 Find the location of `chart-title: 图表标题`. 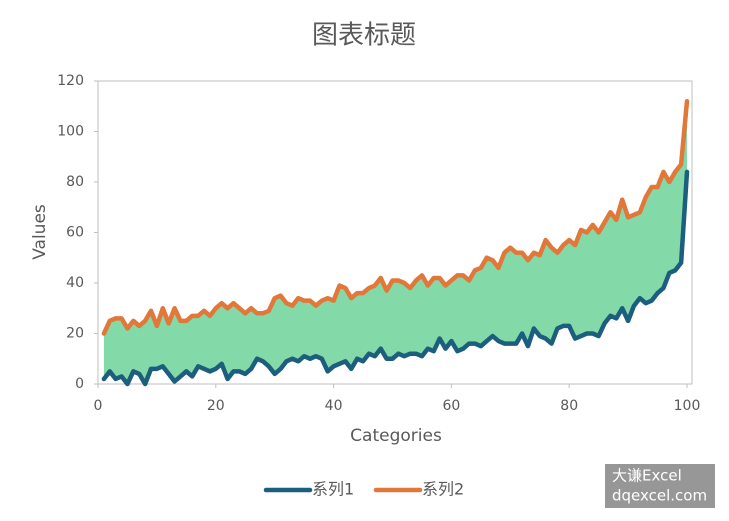

chart-title: 图表标题 is located at coordinates (364, 36).